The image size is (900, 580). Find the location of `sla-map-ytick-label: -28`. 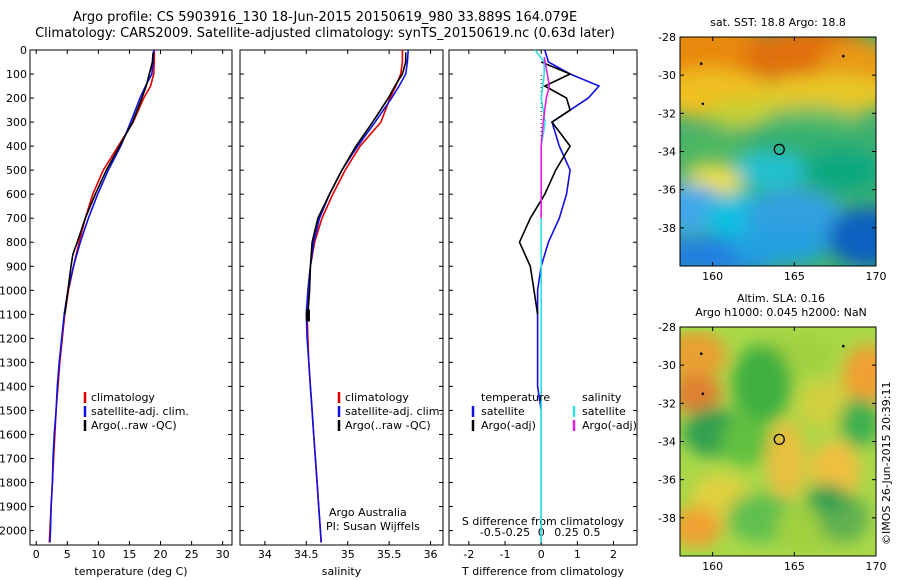

sla-map-ytick-label: -28 is located at coordinates (667, 327).